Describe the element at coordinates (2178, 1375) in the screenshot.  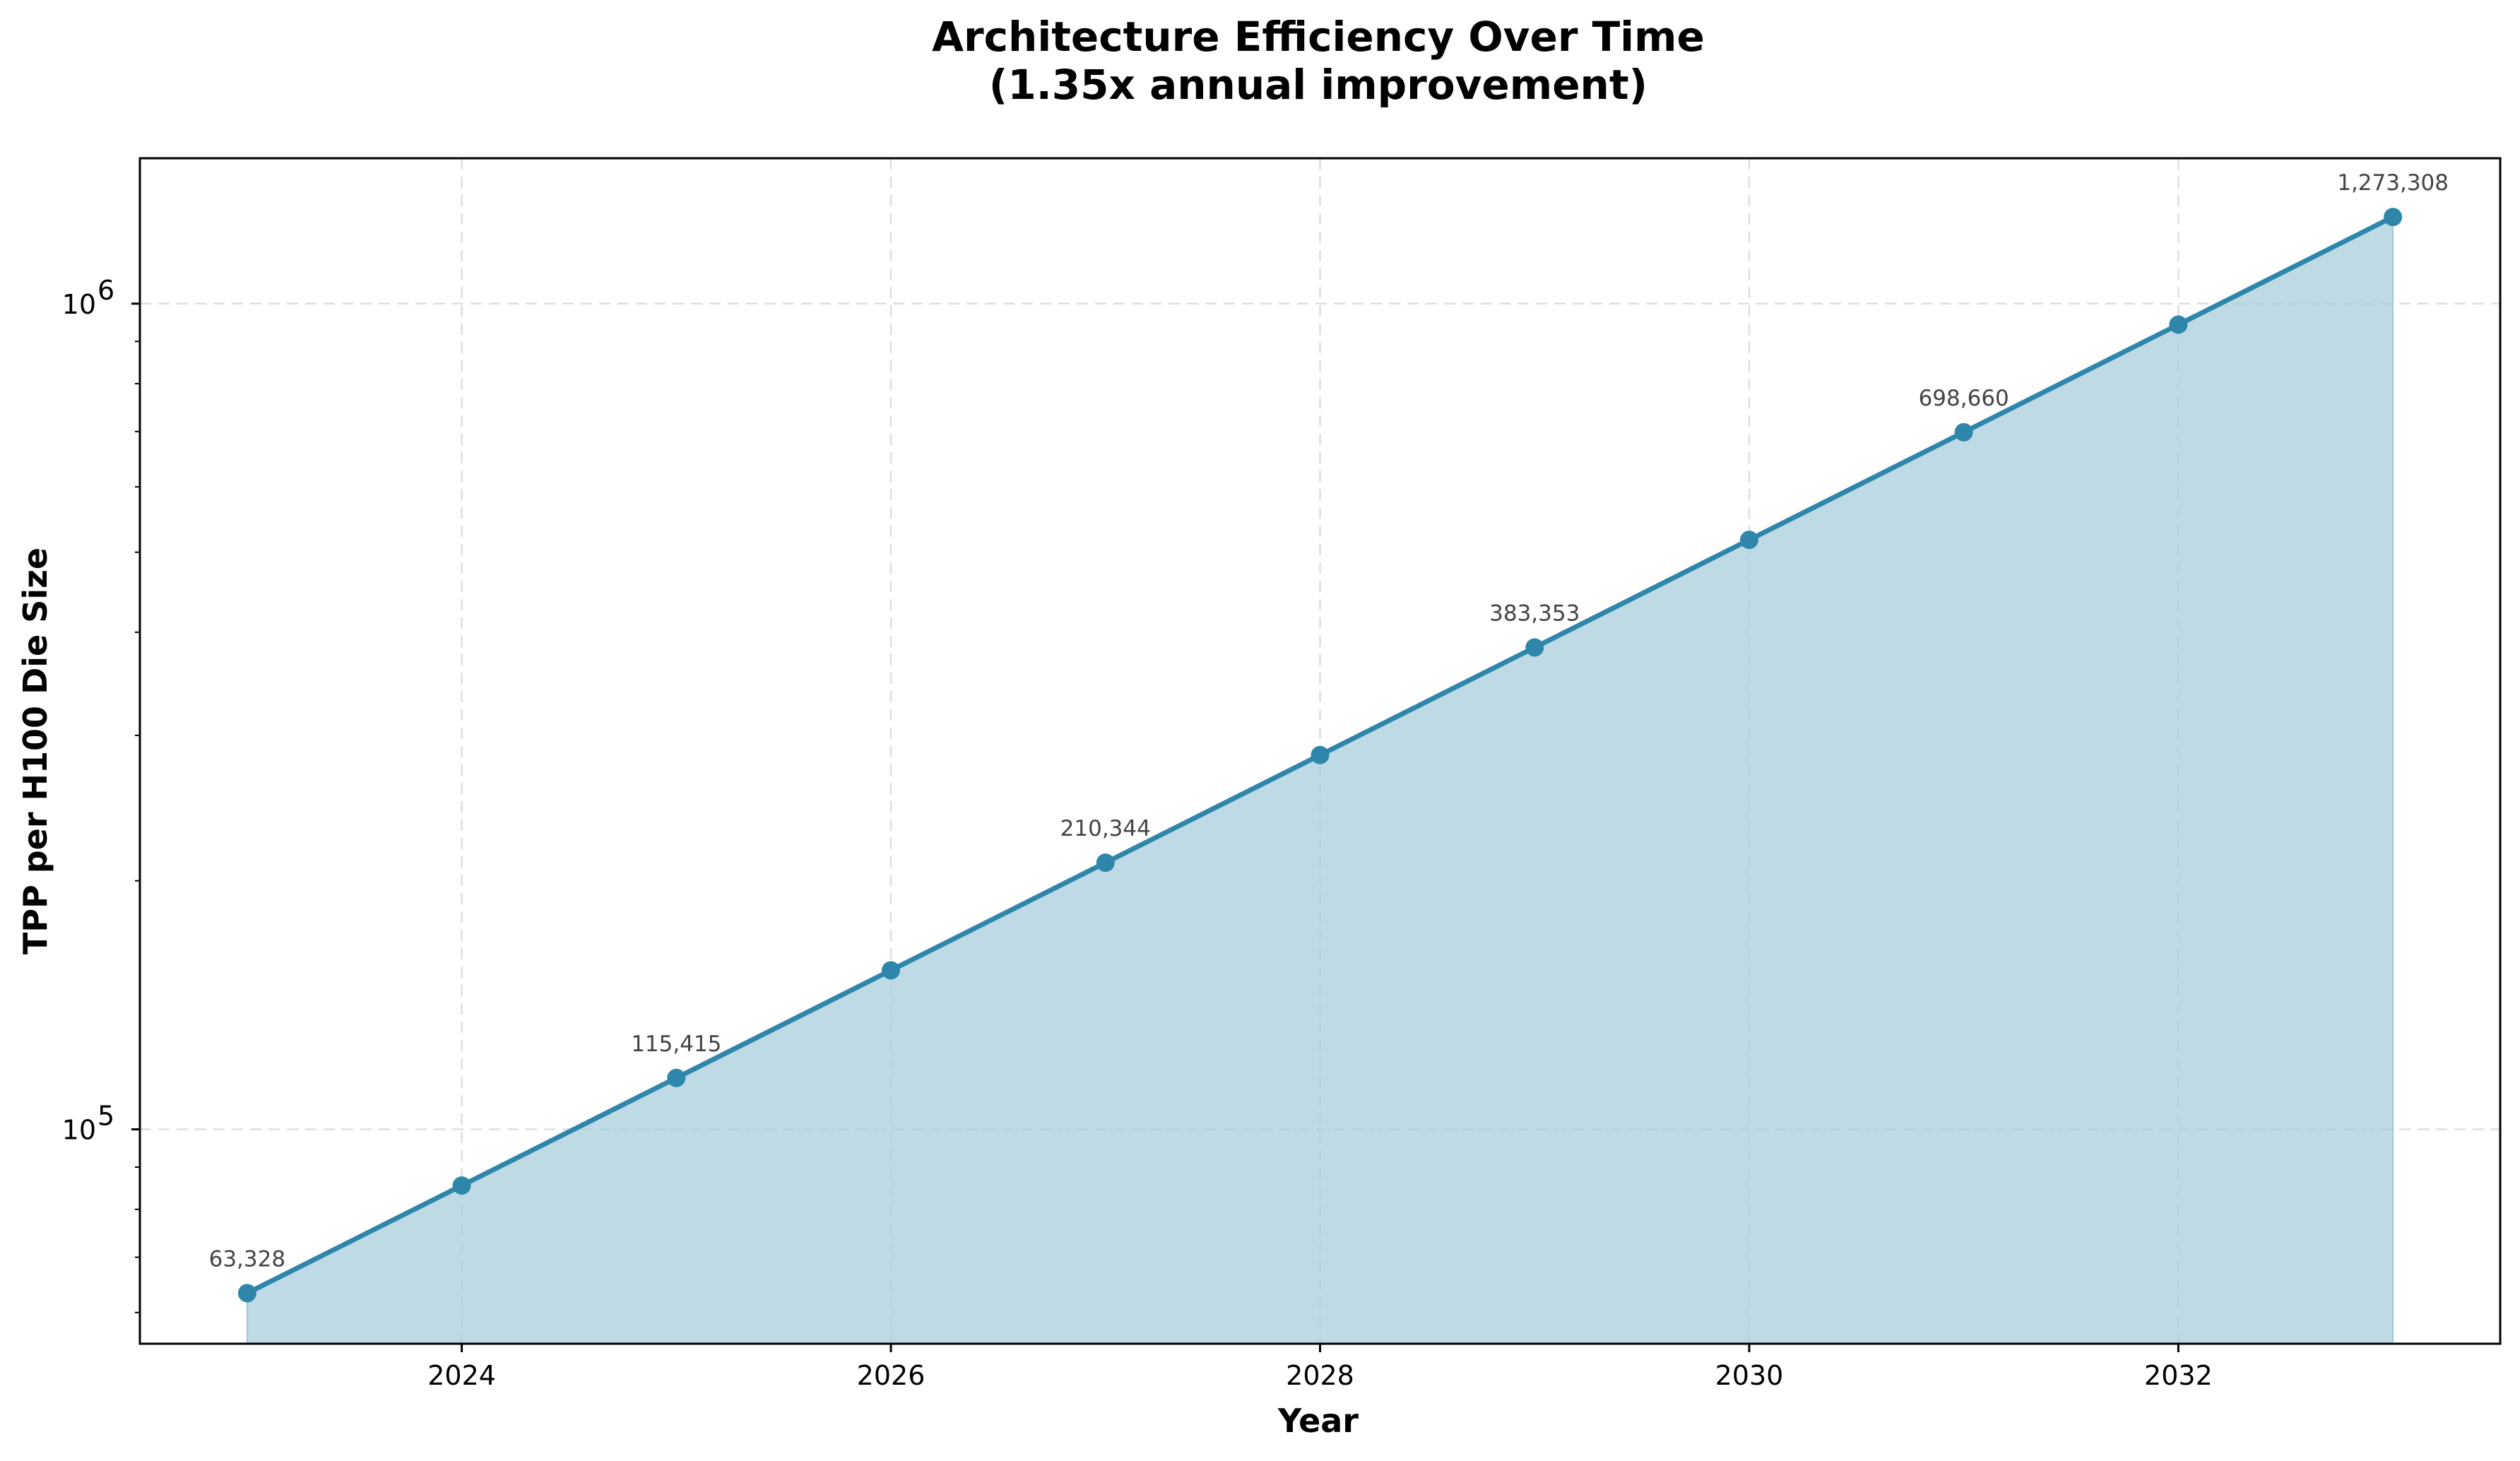
I see `x-tick-label: 2032` at that location.